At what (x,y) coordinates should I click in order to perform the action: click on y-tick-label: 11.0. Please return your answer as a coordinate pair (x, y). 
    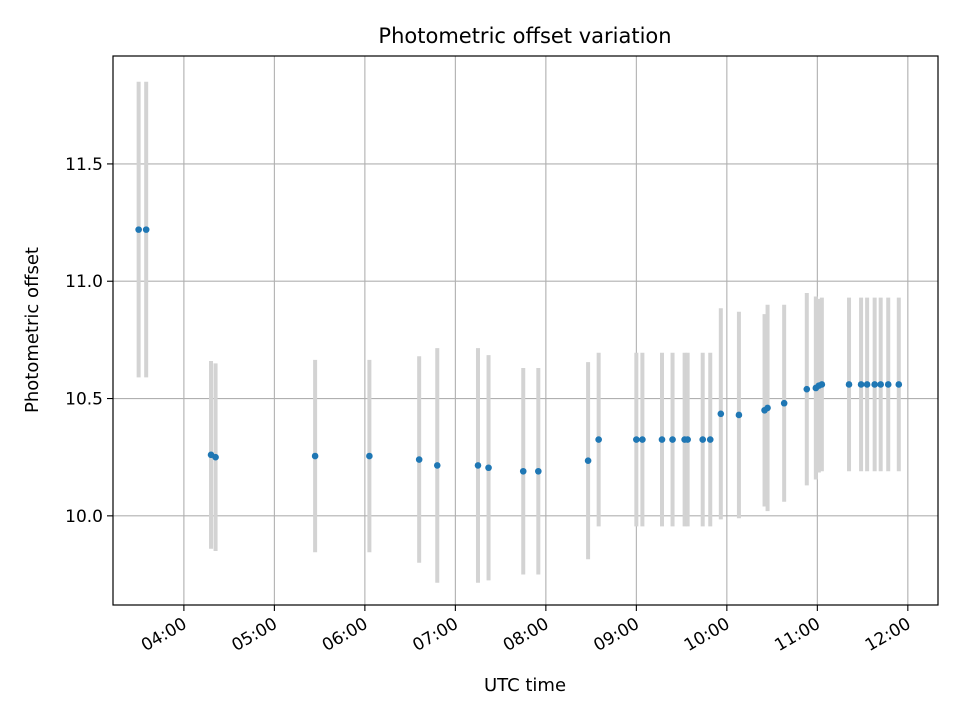
    Looking at the image, I should click on (84, 282).